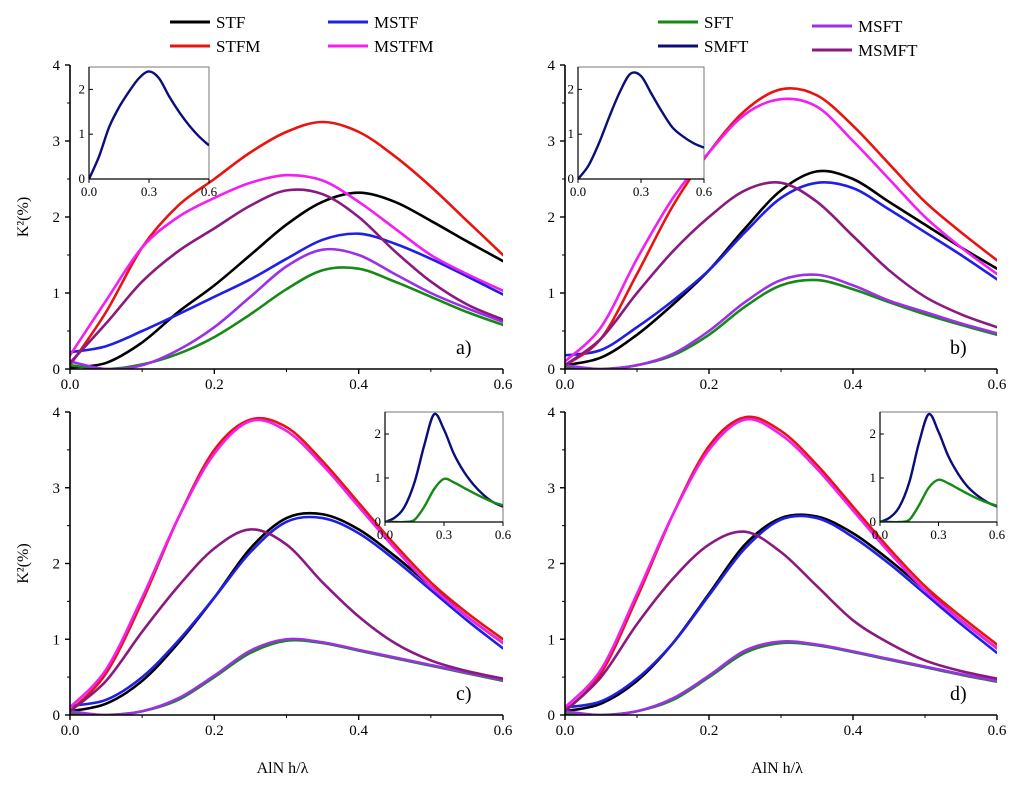 This screenshot has height=786, width=1024. What do you see at coordinates (238, 46) in the screenshot?
I see `legend-label-stfm: STFM` at bounding box center [238, 46].